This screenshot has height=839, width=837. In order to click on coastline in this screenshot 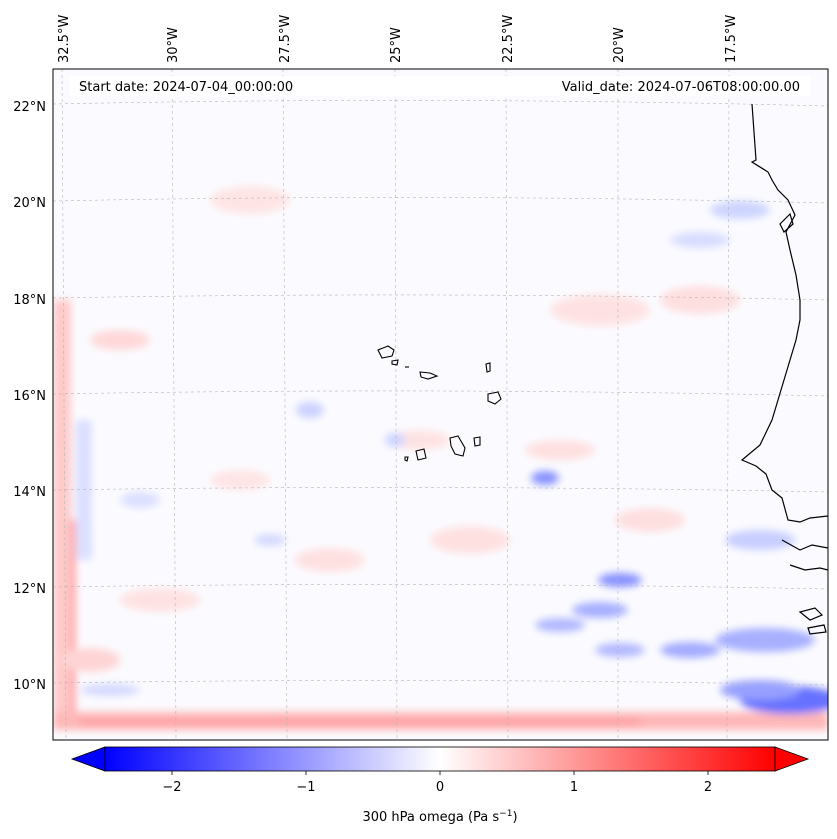, I will do `click(784, 369)`.